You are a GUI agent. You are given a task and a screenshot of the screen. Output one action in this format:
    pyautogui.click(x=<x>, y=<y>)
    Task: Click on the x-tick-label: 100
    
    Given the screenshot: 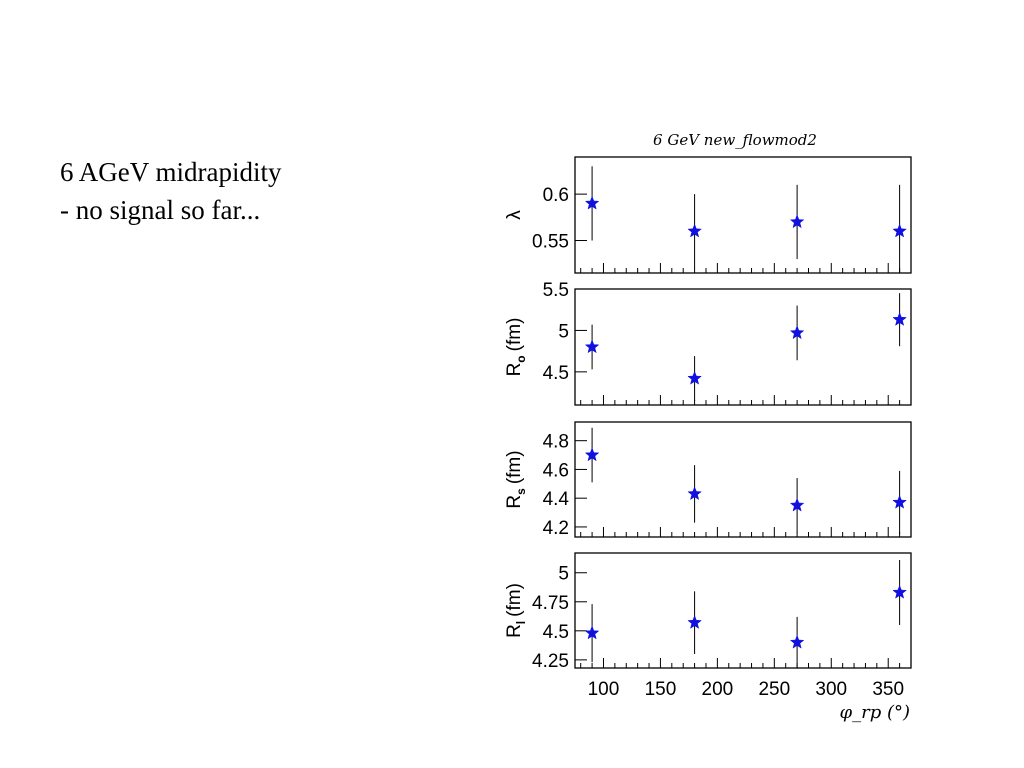 What is the action you would take?
    pyautogui.click(x=604, y=689)
    